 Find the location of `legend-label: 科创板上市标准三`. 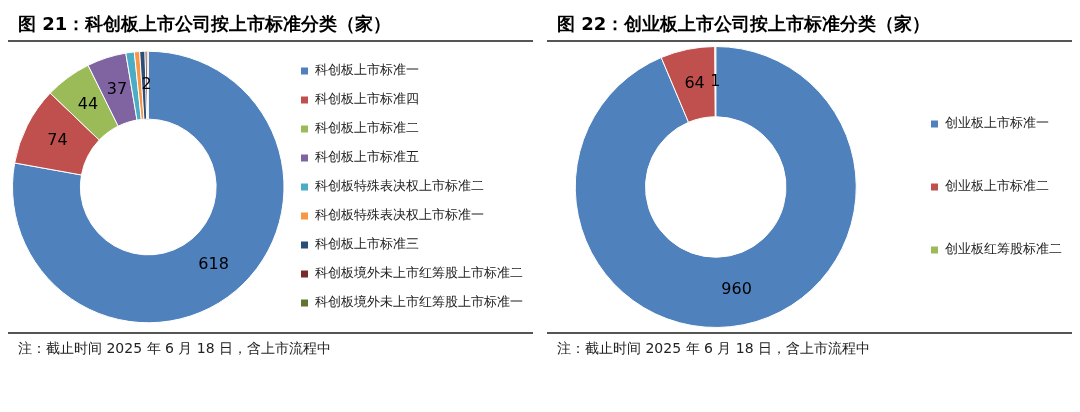

legend-label: 科创板上市标准三 is located at coordinates (367, 244).